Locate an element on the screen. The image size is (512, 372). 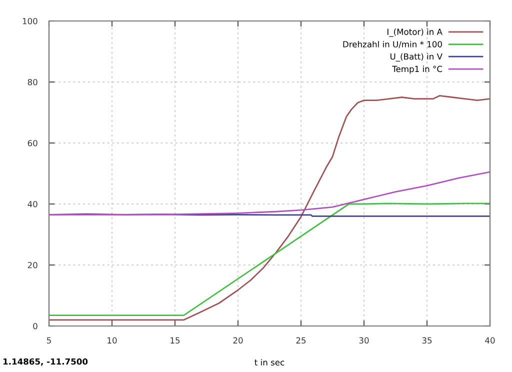
y-tick-label: 100 is located at coordinates (30, 21).